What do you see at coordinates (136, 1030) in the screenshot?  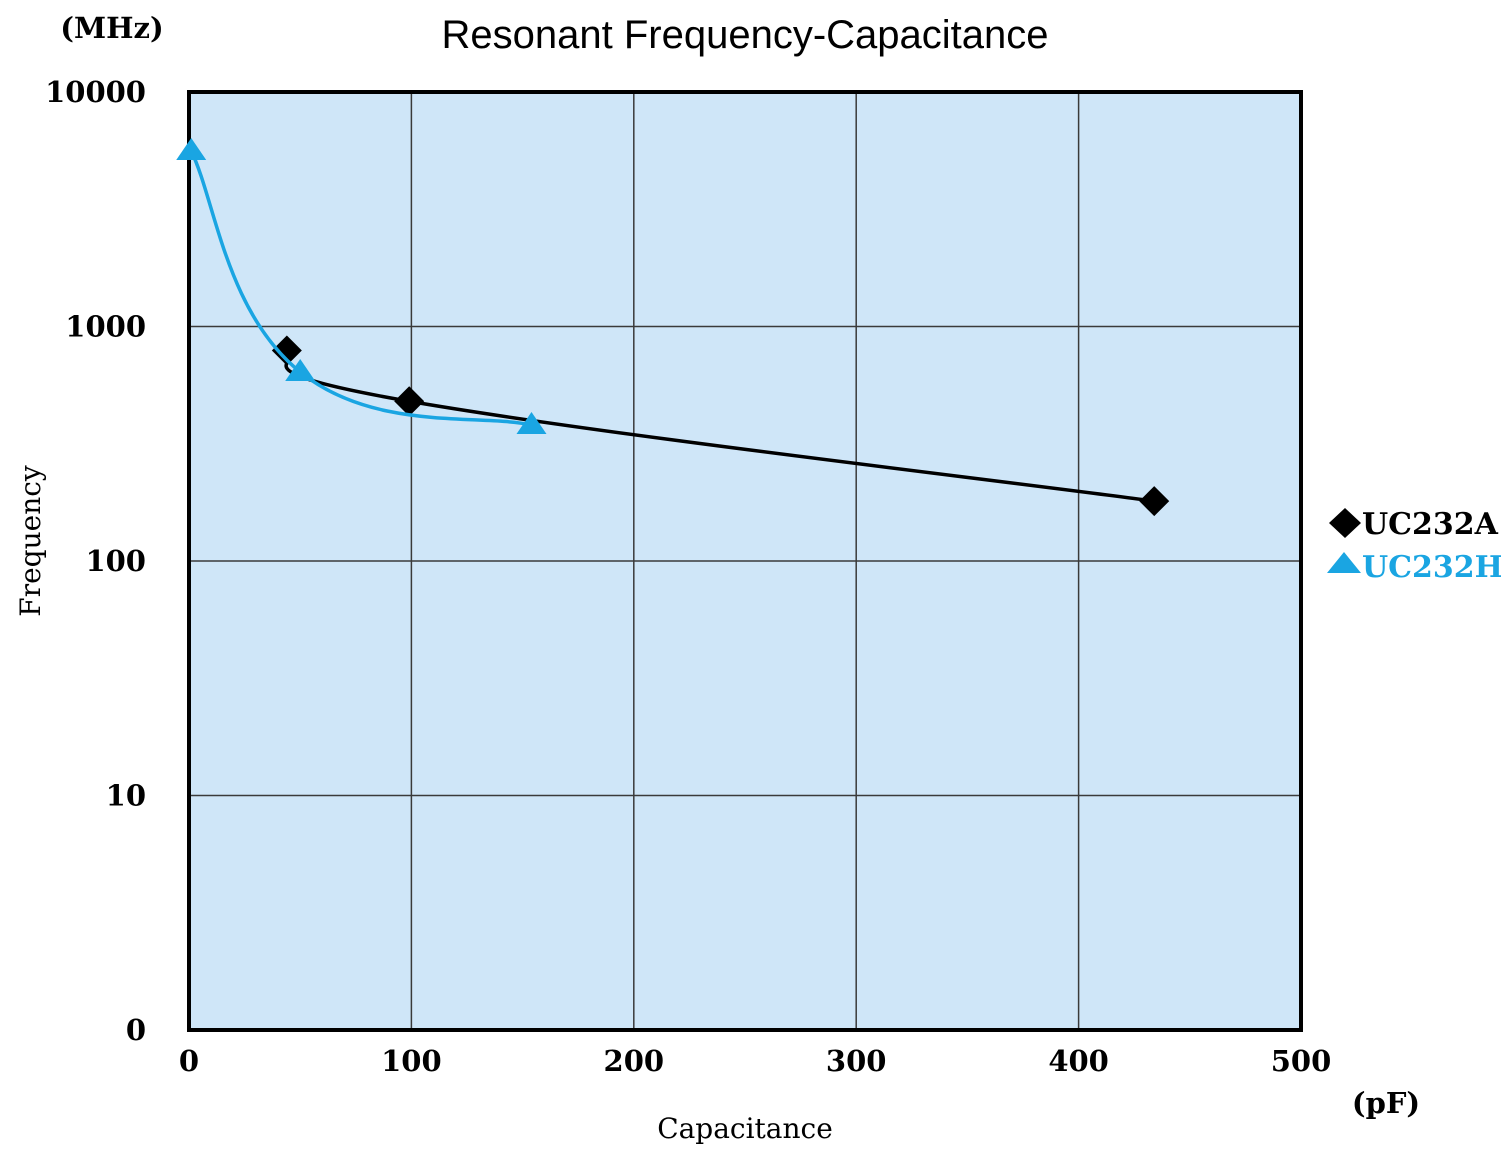 I see `y-tick-label: 0` at bounding box center [136, 1030].